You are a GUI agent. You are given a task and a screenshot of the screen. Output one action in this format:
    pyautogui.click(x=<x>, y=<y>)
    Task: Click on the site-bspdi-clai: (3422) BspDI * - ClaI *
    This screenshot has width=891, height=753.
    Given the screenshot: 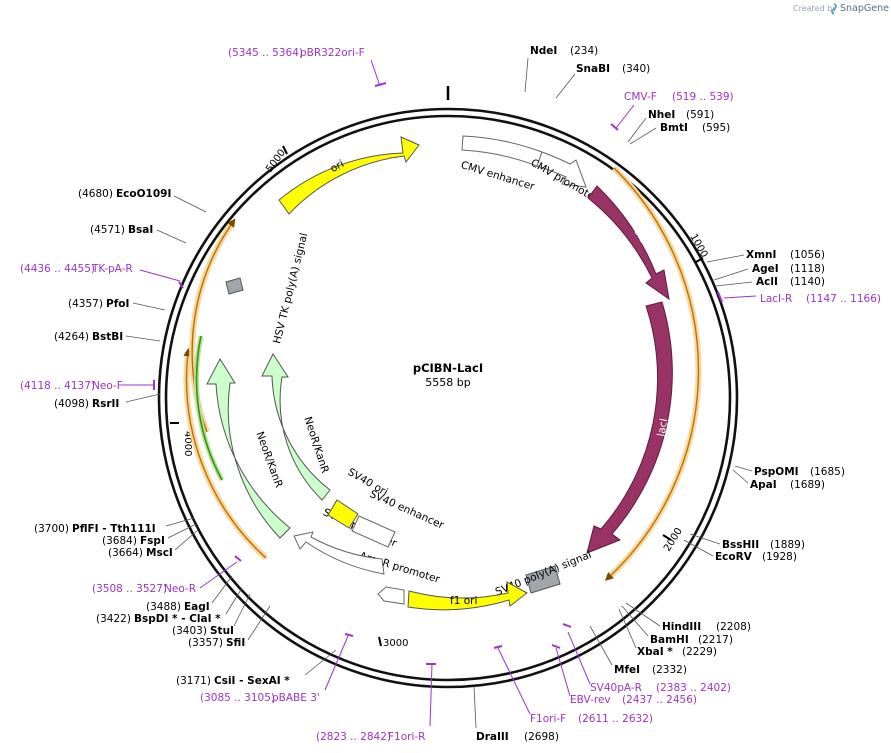 What is the action you would take?
    pyautogui.click(x=169, y=606)
    